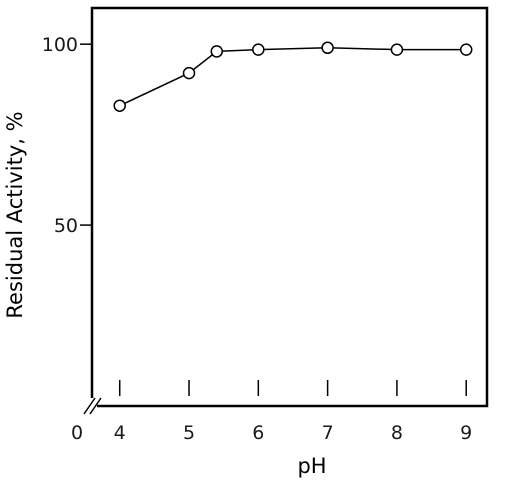 The image size is (515, 480). What do you see at coordinates (328, 433) in the screenshot?
I see `x-tick-label: 7` at bounding box center [328, 433].